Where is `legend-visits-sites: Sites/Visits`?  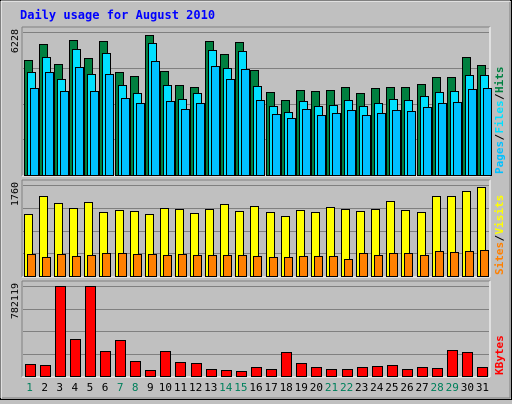
legend-visits-sites: Sites/Visits is located at coordinates (499, 235).